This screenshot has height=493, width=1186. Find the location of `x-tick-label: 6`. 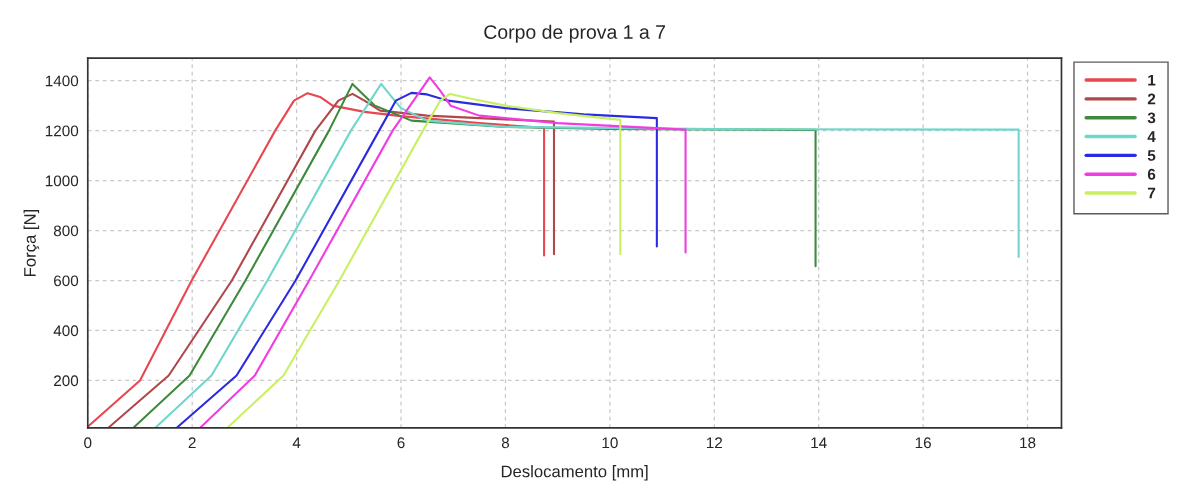

x-tick-label: 6 is located at coordinates (401, 443).